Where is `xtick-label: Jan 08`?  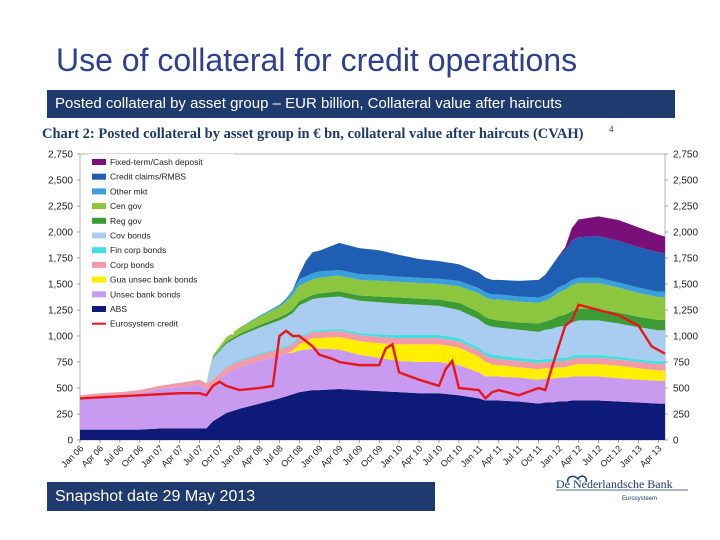
xtick-label: Jan 08 is located at coordinates (232, 456).